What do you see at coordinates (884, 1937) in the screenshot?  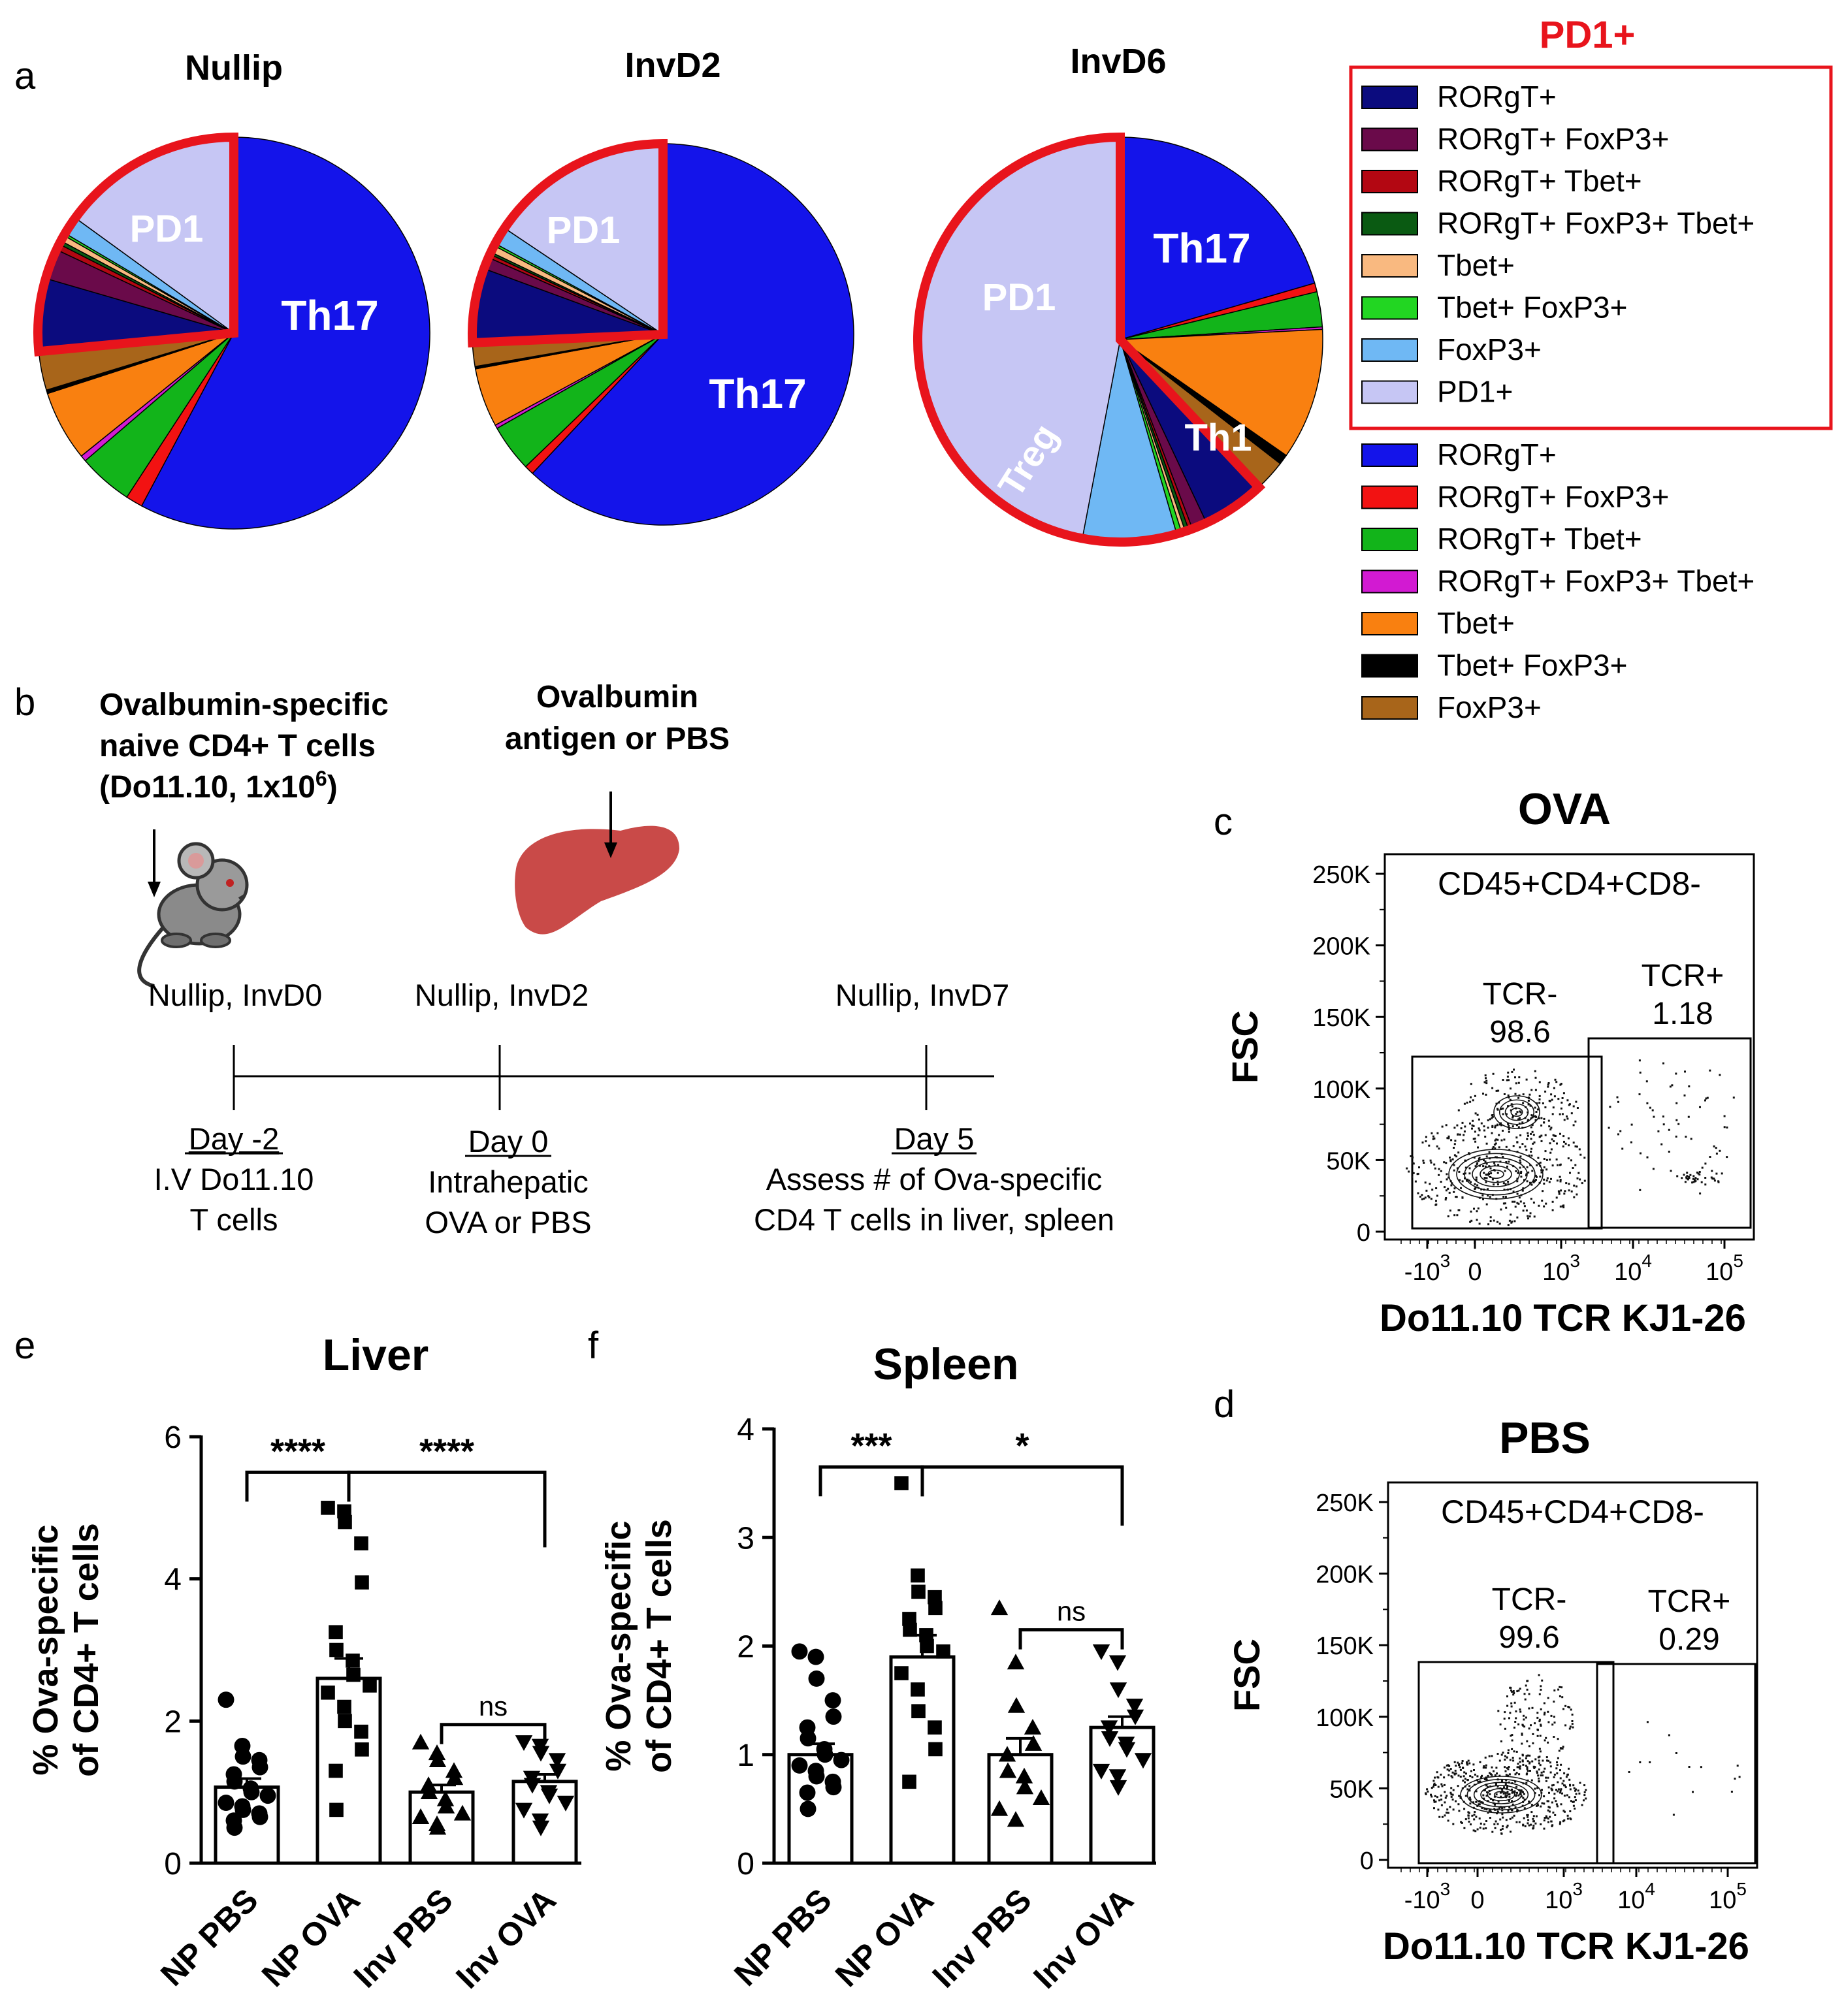 I see `bar-xlabel-np-ova: NP OVA` at bounding box center [884, 1937].